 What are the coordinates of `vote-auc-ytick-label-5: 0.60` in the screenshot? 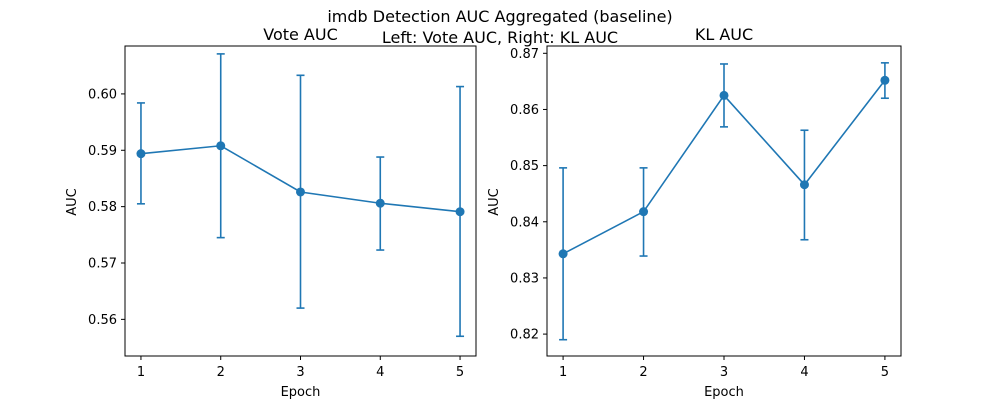 It's located at (102, 94).